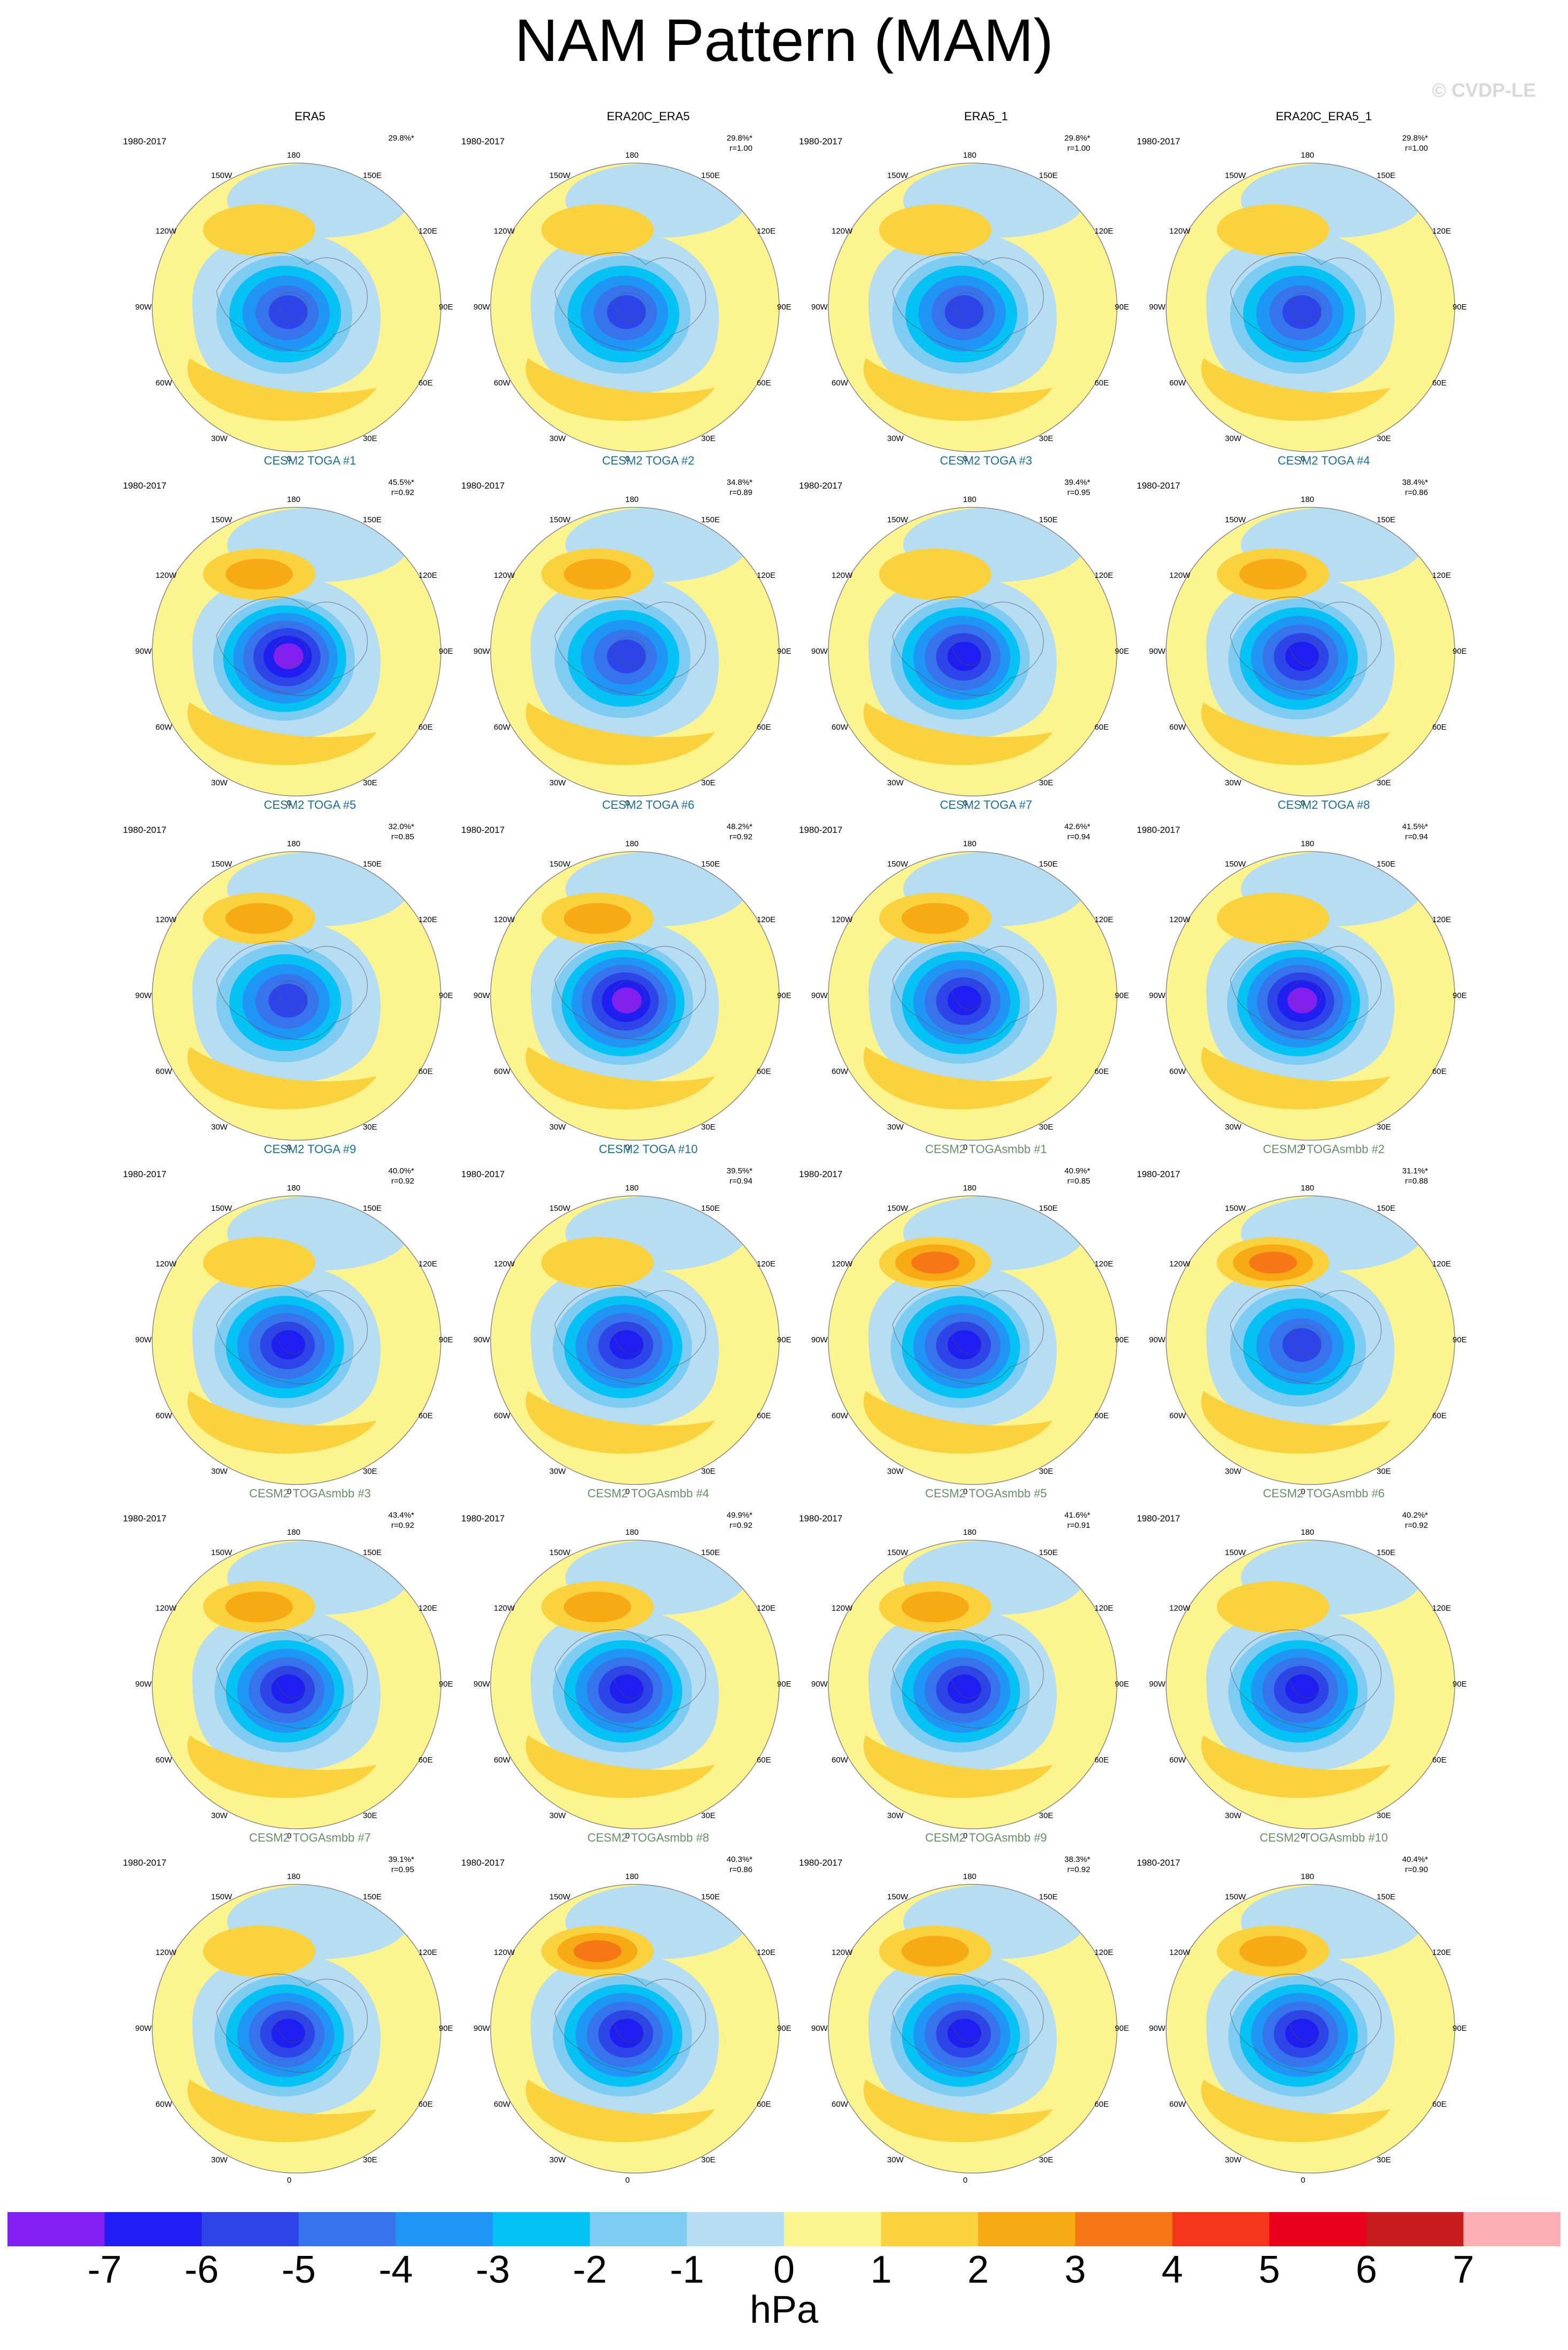 The width and height of the screenshot is (1568, 2350). I want to click on panel-stats: 38.3%* r=0.92, so click(1070, 1864).